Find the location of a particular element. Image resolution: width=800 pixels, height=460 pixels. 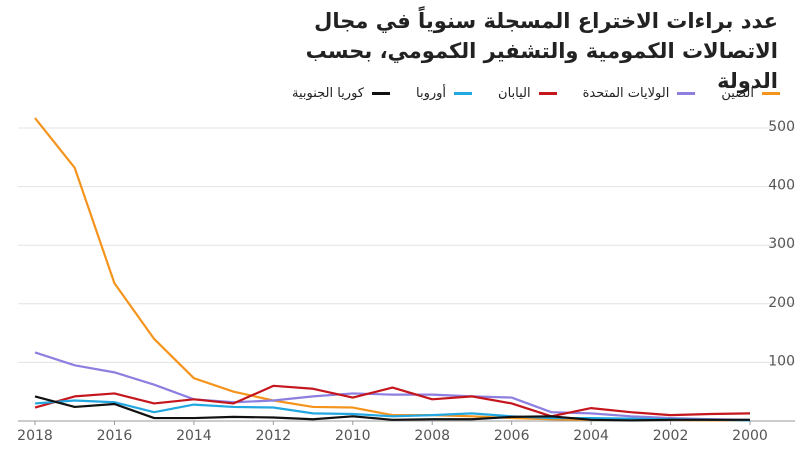

x-tick-label: 2018 is located at coordinates (35, 436).